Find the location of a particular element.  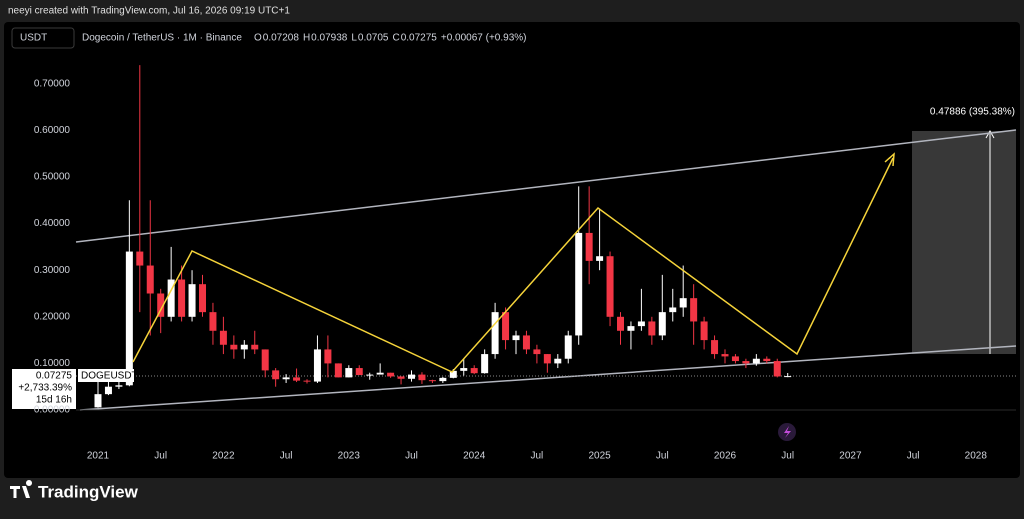

ticker: DOGEUSDT is located at coordinates (109, 376).